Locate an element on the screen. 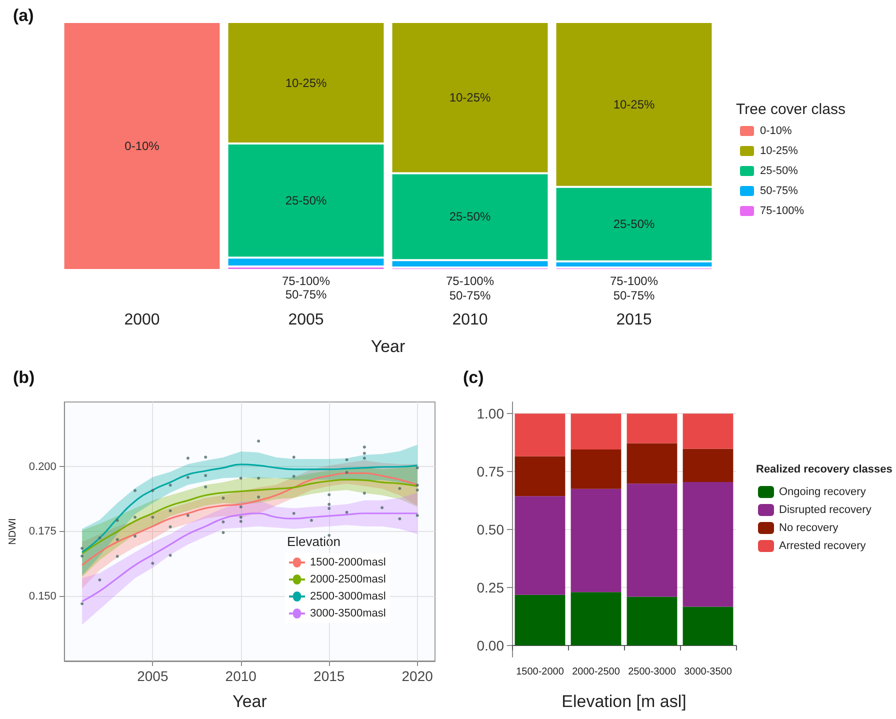 This screenshot has height=719, width=896. legend-label: 25-50% is located at coordinates (779, 171).